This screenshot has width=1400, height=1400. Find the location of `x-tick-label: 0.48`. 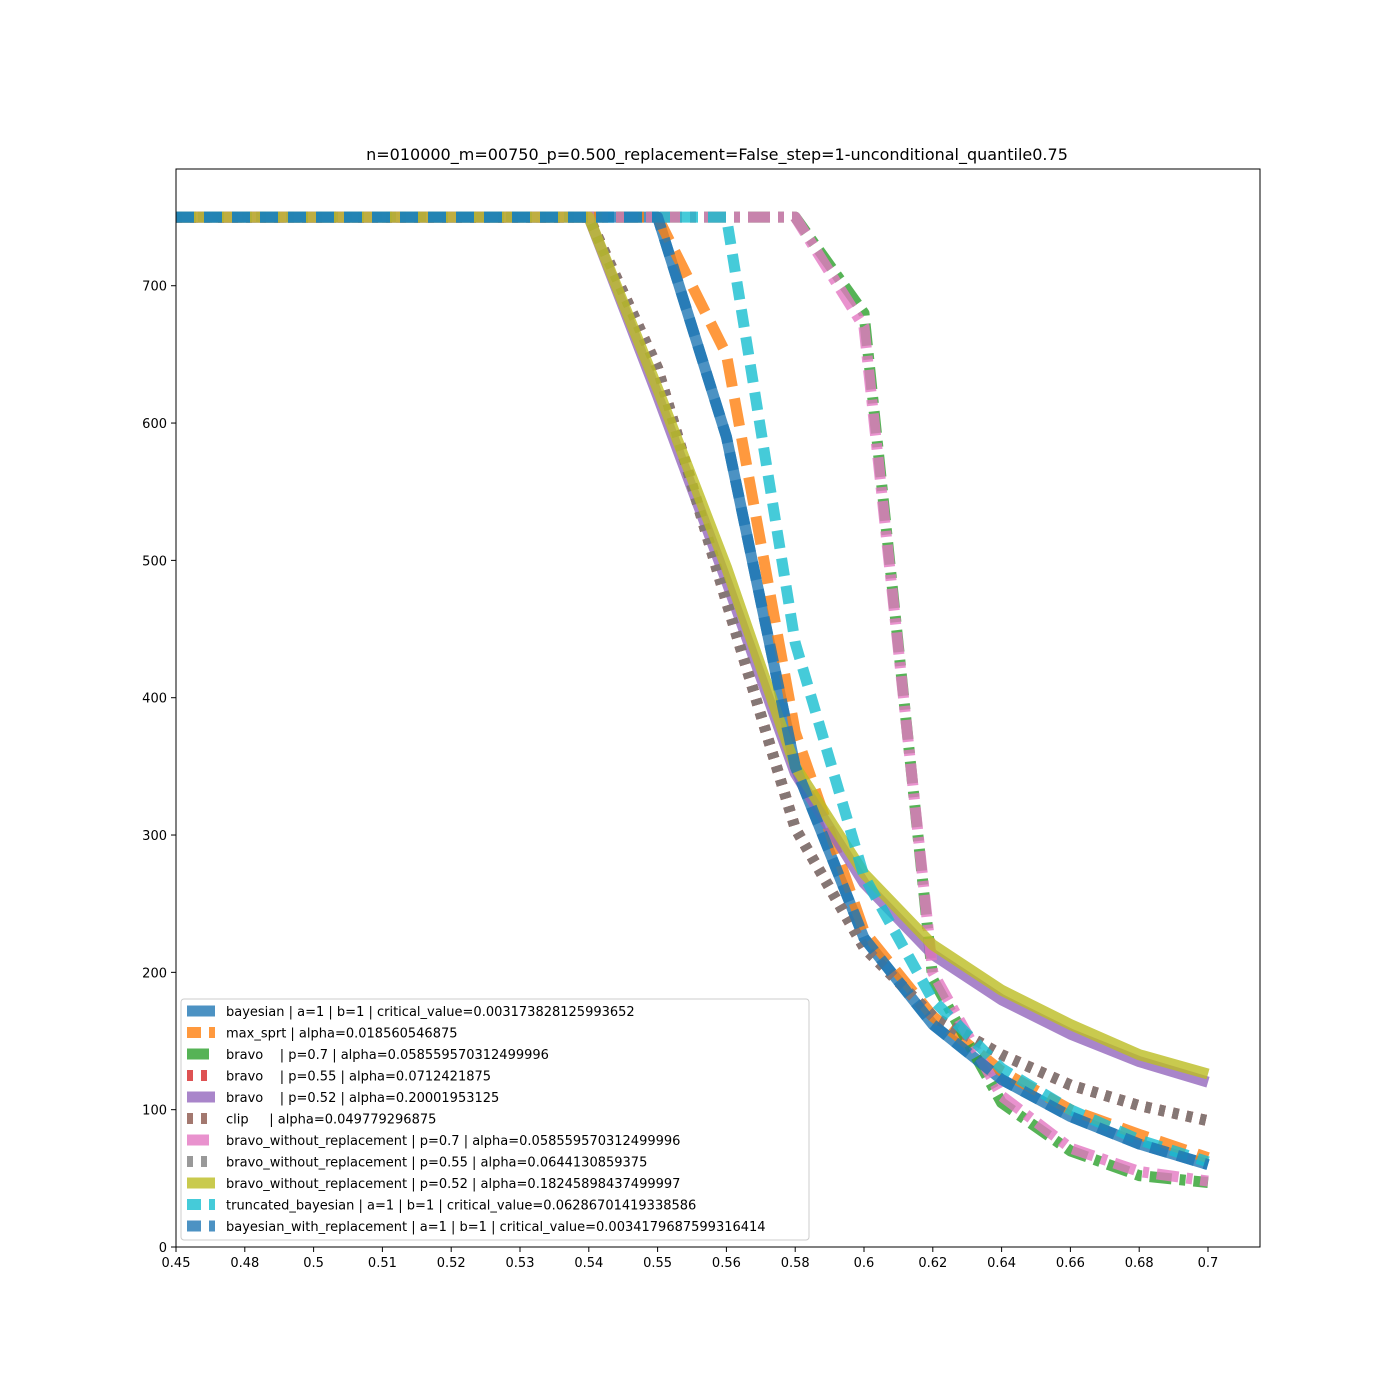

x-tick-label: 0.48 is located at coordinates (244, 1263).